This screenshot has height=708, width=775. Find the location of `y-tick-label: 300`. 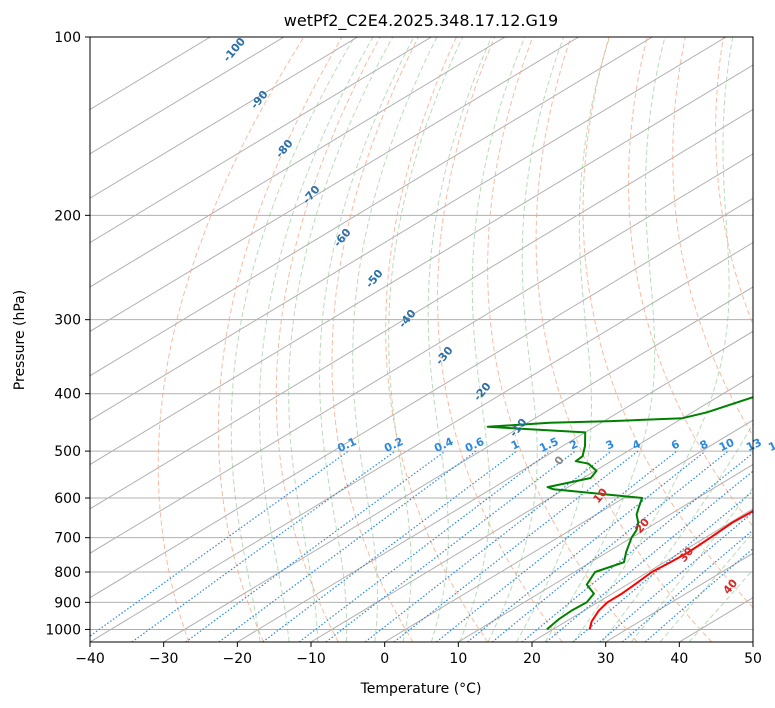

y-tick-label: 300 is located at coordinates (67, 321).